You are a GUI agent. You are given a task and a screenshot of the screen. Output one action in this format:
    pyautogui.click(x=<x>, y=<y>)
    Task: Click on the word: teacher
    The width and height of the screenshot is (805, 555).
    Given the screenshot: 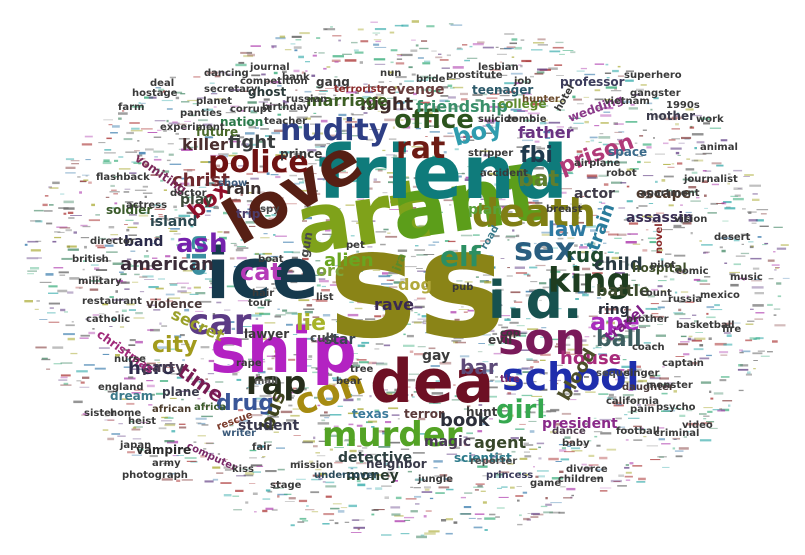 What is the action you would take?
    pyautogui.click(x=285, y=121)
    